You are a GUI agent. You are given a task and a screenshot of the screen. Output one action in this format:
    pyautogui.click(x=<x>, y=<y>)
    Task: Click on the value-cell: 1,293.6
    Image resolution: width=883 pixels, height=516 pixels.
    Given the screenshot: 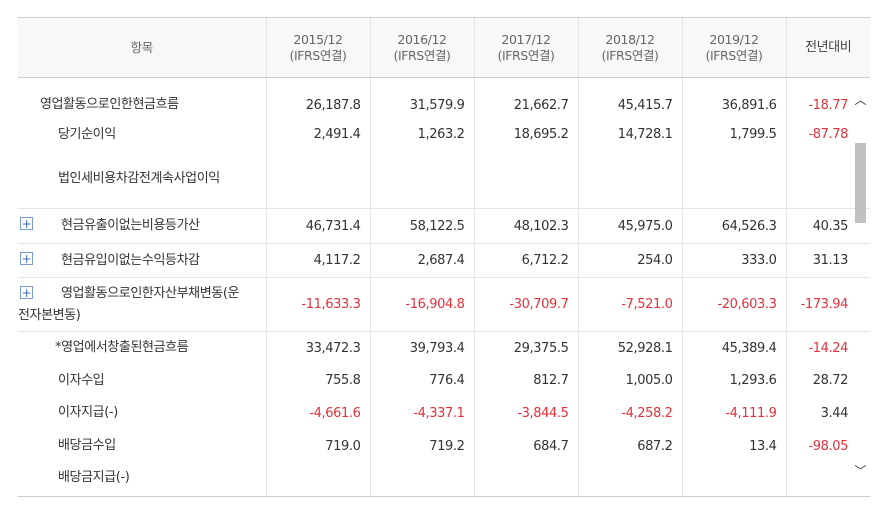 What is the action you would take?
    pyautogui.click(x=733, y=380)
    